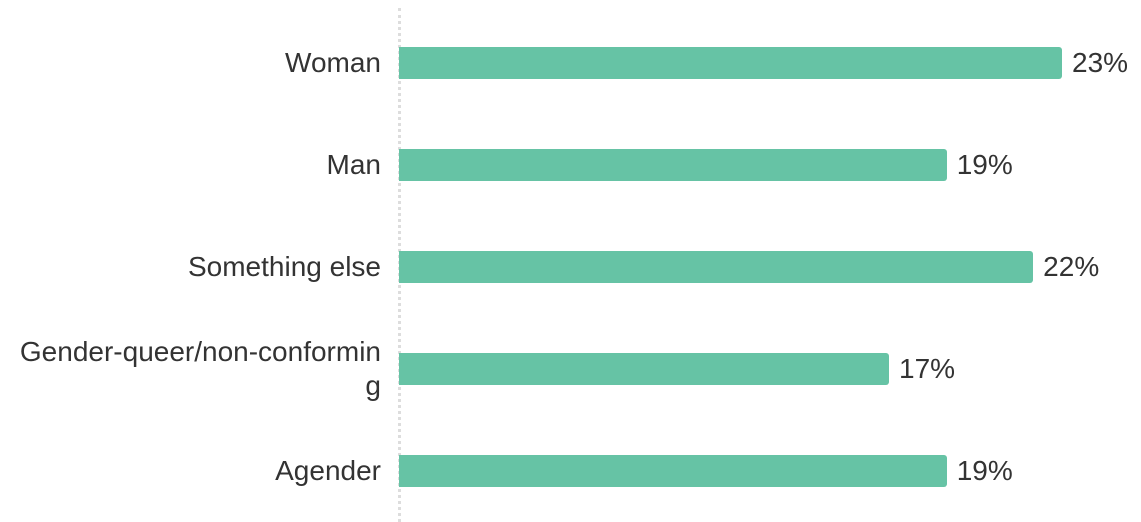  What do you see at coordinates (200, 63) in the screenshot?
I see `category-label-box: Woman` at bounding box center [200, 63].